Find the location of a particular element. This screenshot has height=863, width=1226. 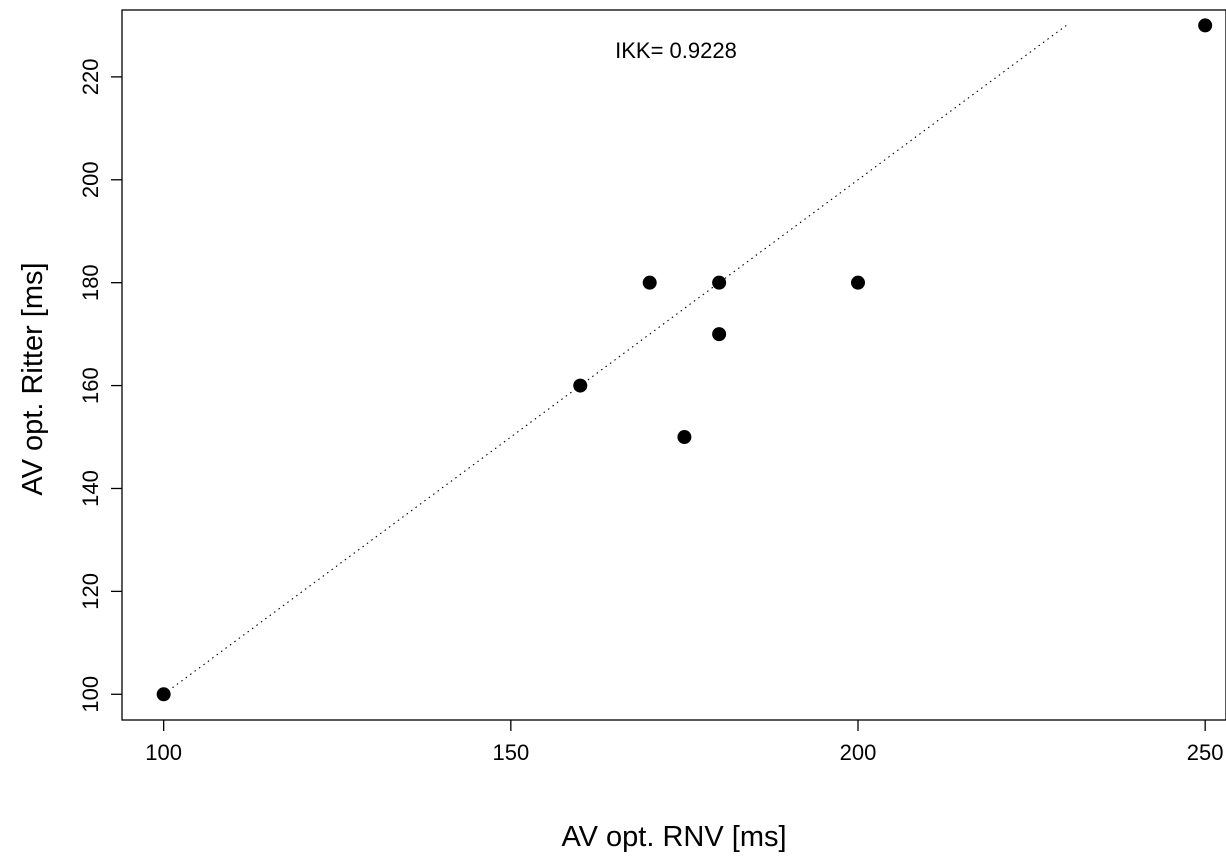

x-tick-label: 250 is located at coordinates (1205, 752).